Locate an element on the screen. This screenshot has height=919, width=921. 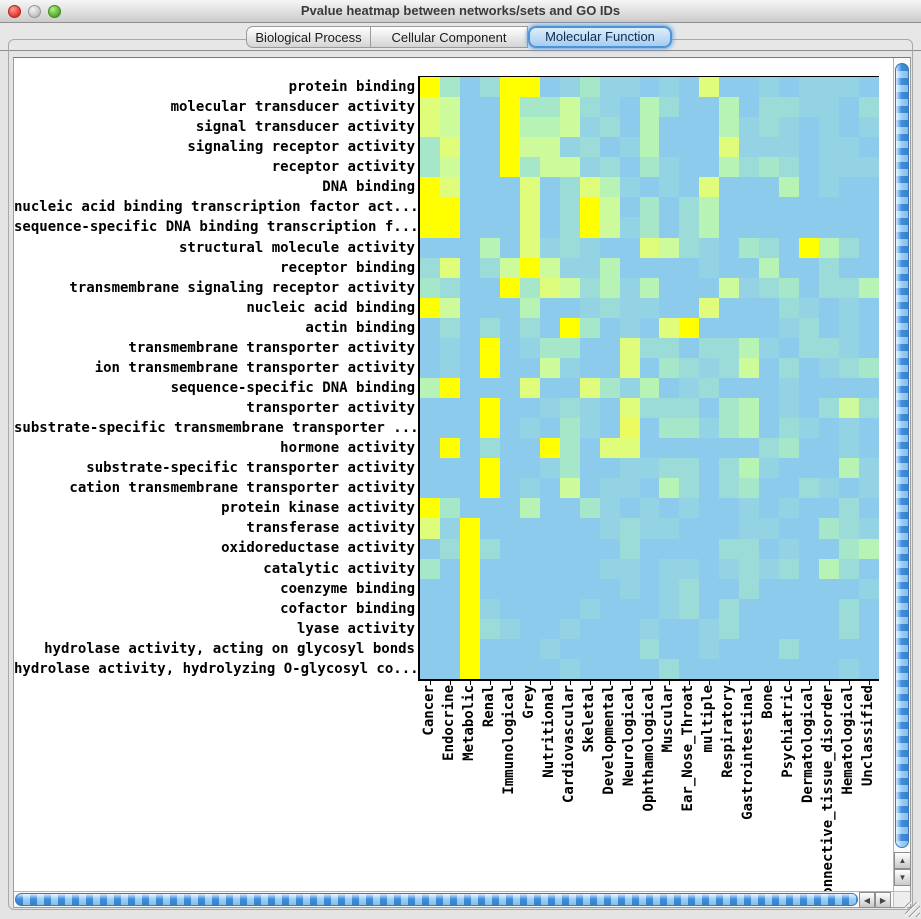
scroll-right-button: ▶ is located at coordinates (883, 900).